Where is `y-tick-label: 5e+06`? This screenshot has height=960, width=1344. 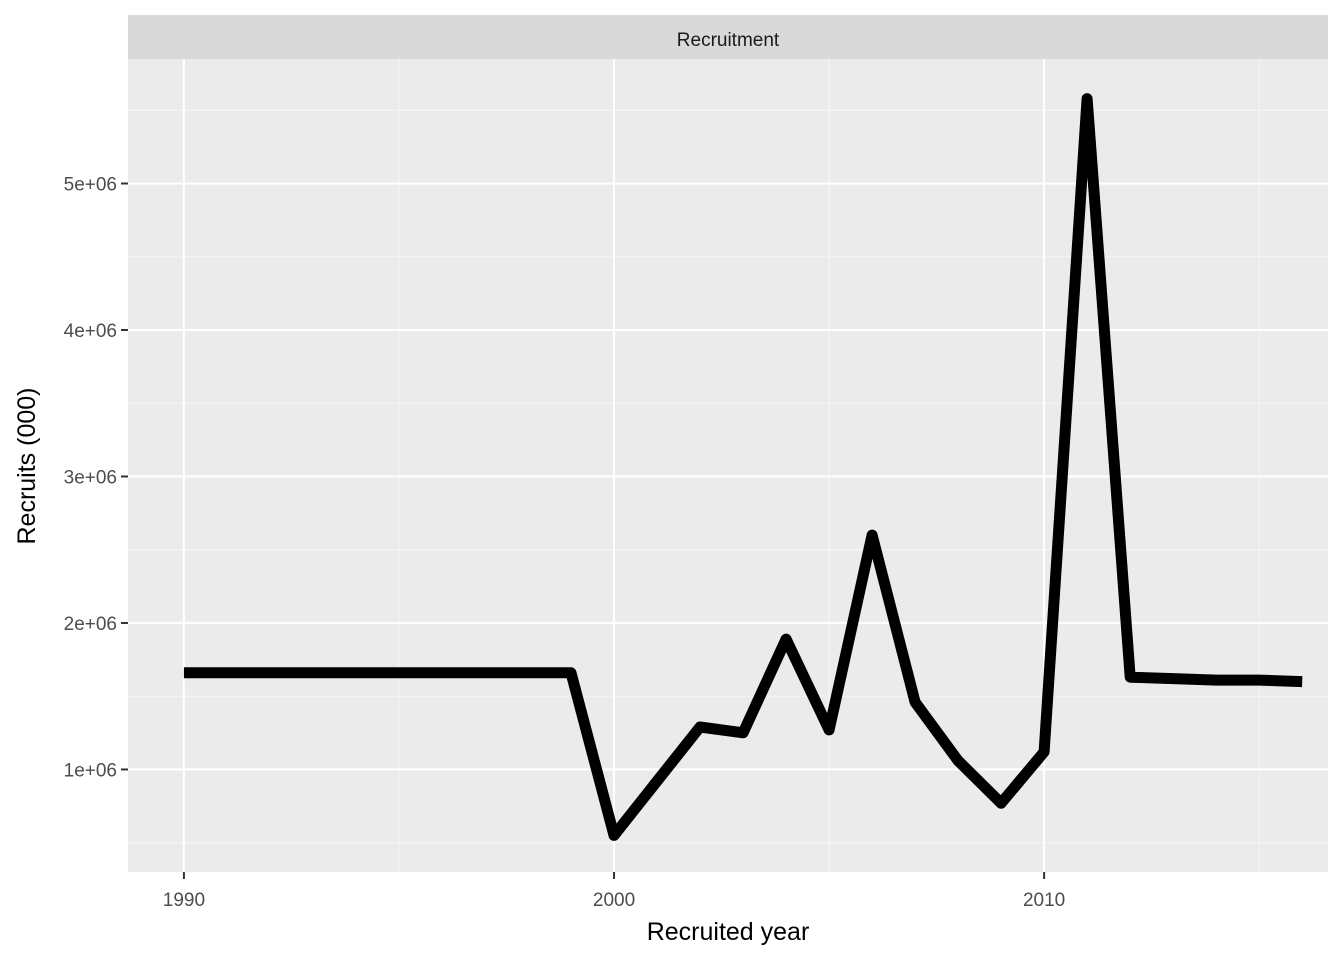 y-tick-label: 5e+06 is located at coordinates (90, 185).